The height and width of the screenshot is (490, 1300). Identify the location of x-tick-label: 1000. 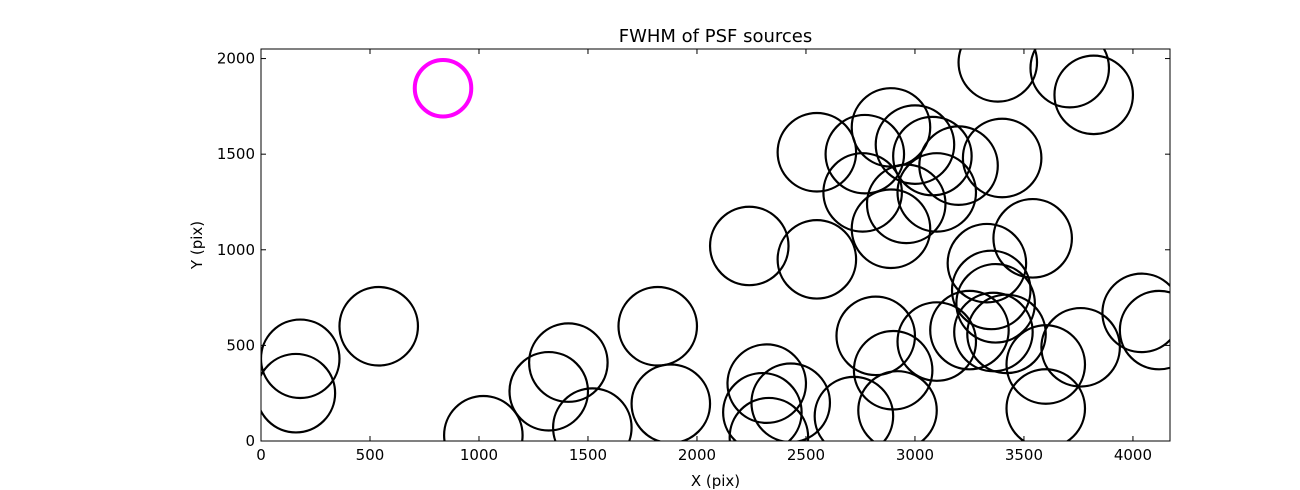
(479, 455).